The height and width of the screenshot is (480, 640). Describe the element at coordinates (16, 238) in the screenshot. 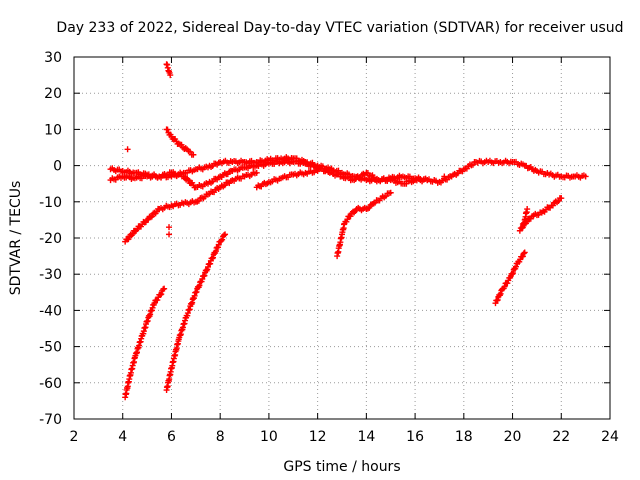

I see `y-axis-label: SDTVAR / TECUs` at that location.